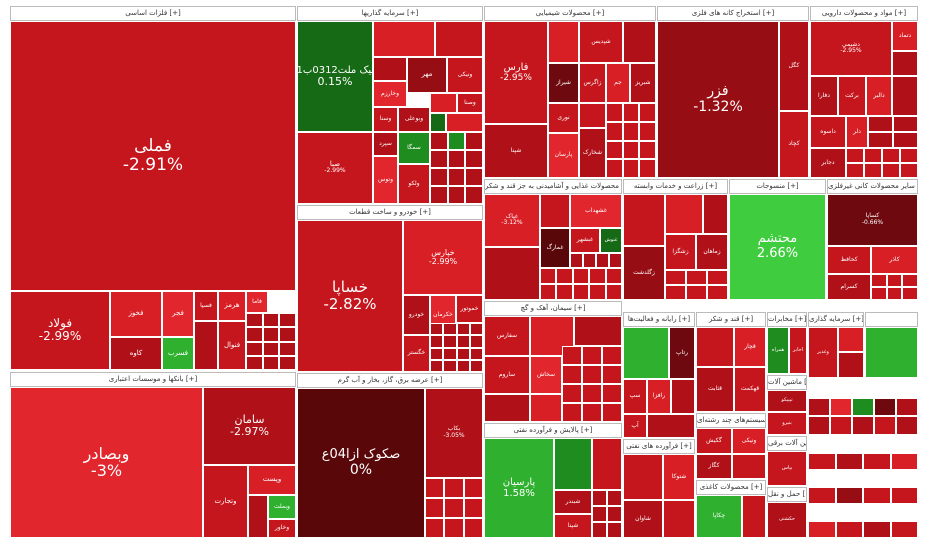 This screenshot has height=550, width=930. I want to click on stock-tile: شبریز, so click(643, 83).